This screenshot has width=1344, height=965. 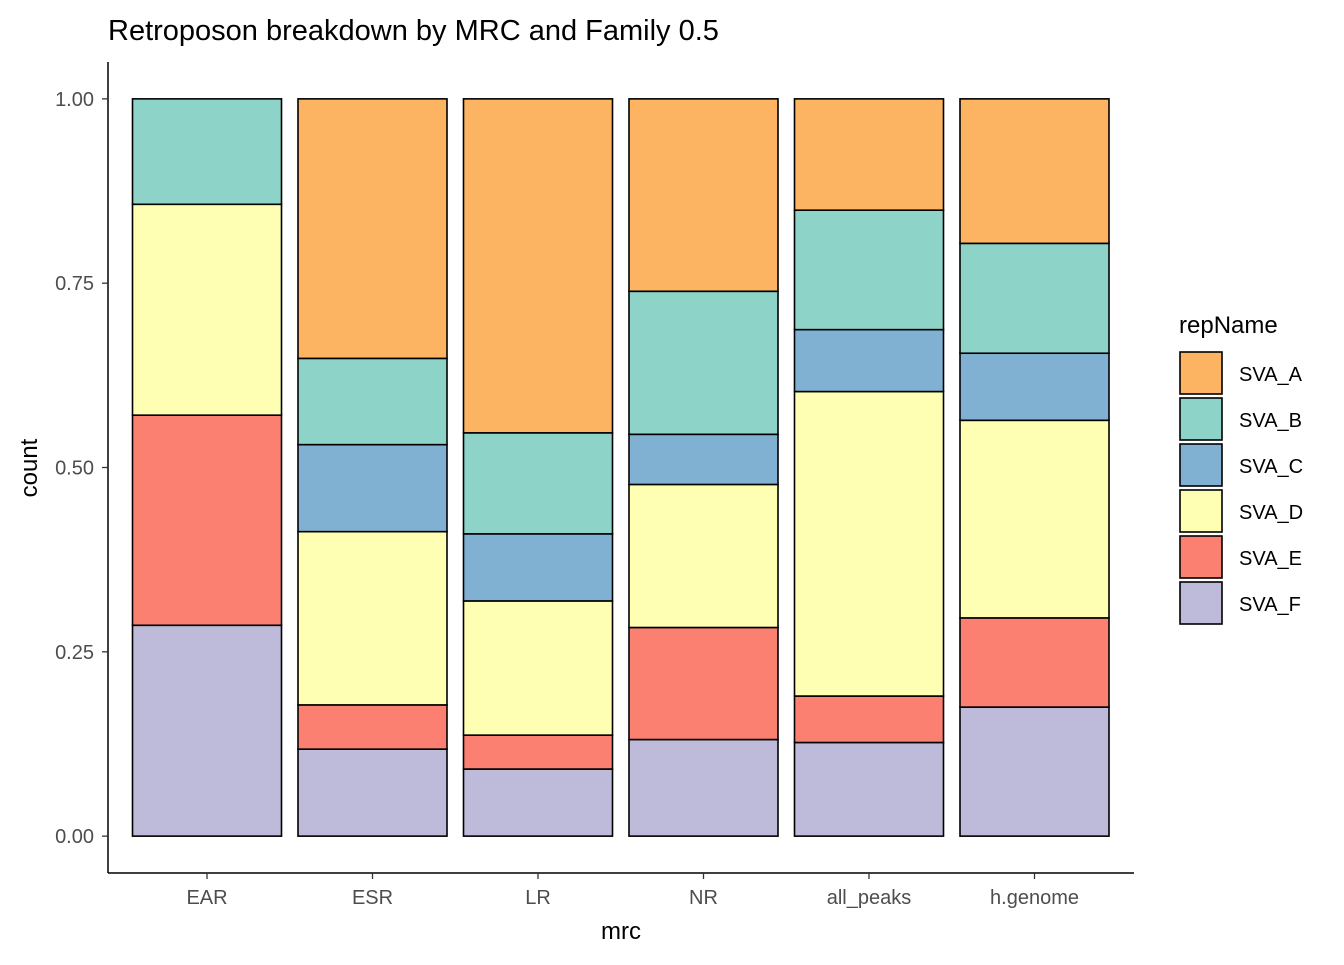 What do you see at coordinates (703, 363) in the screenshot?
I see `bar-segment-NR-SVA_B` at bounding box center [703, 363].